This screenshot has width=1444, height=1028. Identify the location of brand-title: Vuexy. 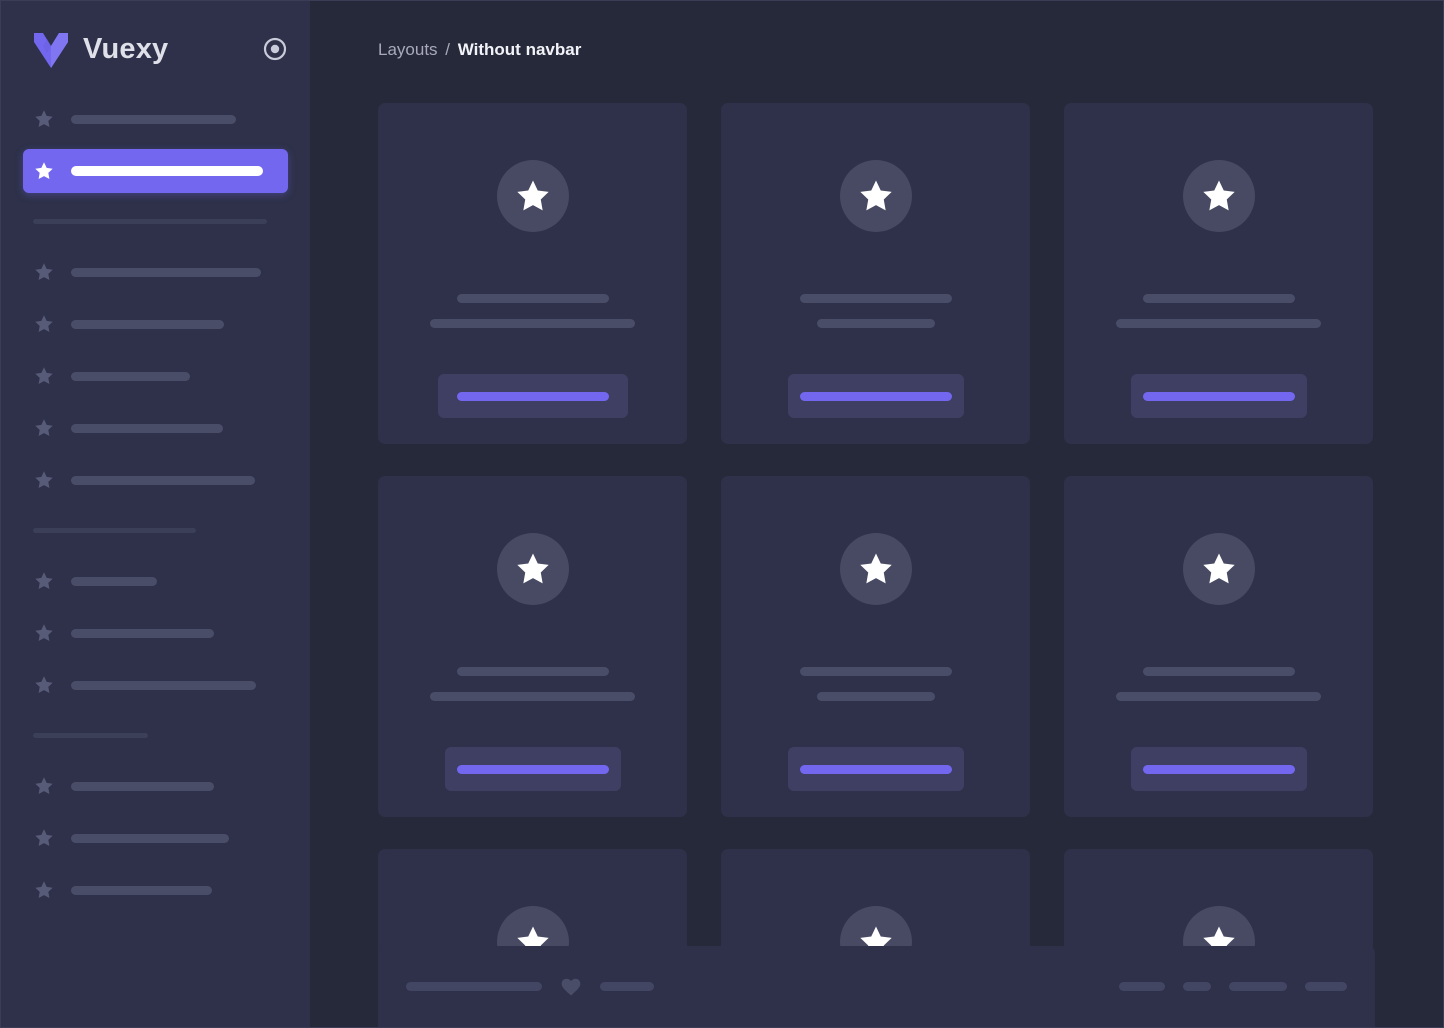
(126, 48).